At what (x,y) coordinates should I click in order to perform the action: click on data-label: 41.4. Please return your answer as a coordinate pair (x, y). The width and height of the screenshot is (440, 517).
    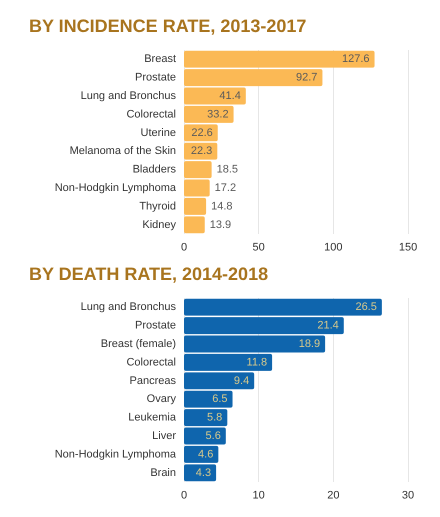
    Looking at the image, I should click on (230, 96).